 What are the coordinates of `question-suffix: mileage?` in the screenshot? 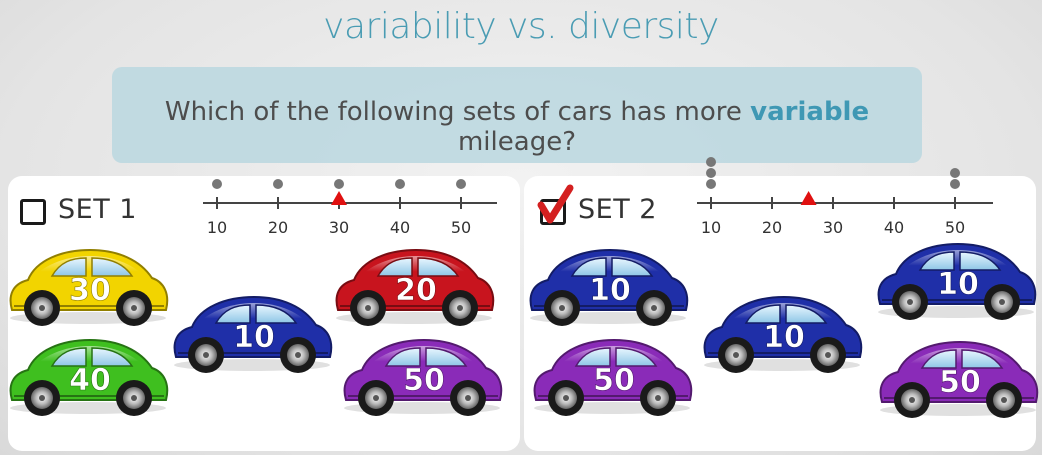 It's located at (516, 142).